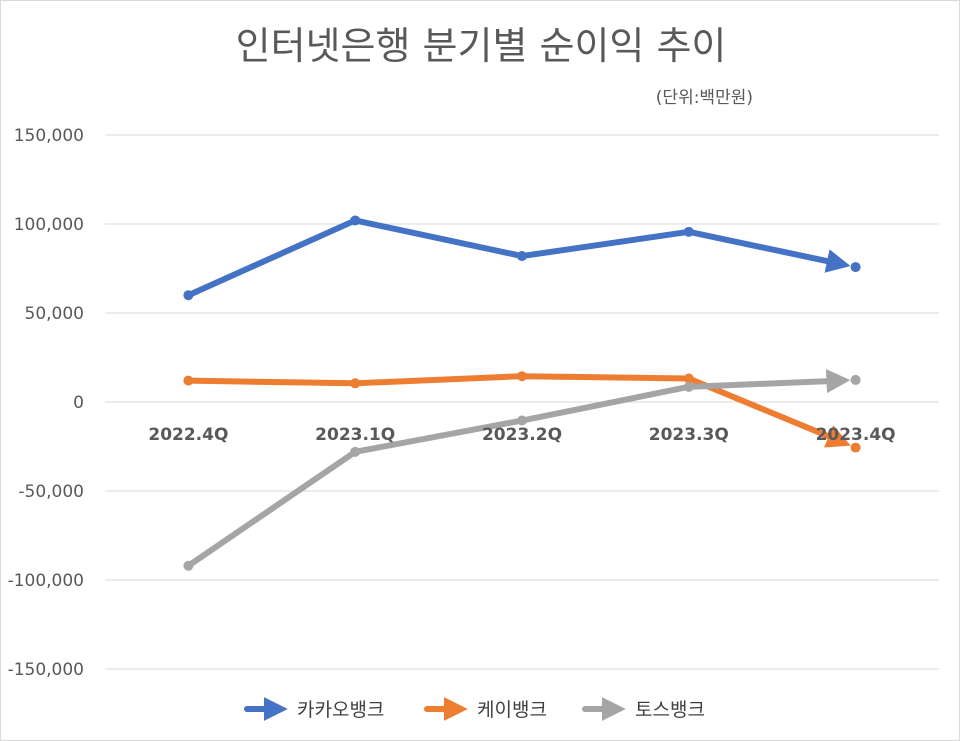 The image size is (960, 741). Describe the element at coordinates (856, 435) in the screenshot. I see `x-tick-label: 2023.4Q` at that location.